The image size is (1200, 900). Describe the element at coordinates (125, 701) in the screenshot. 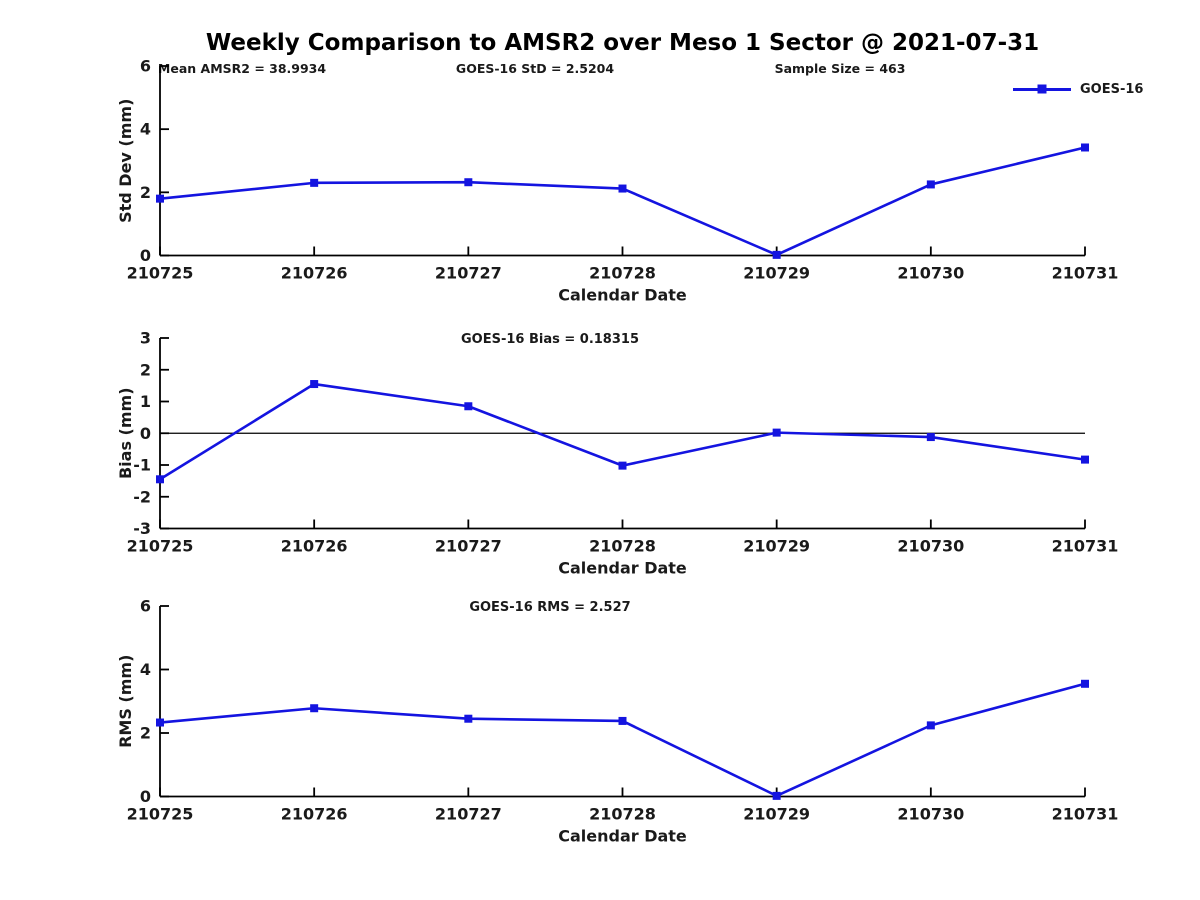

I see `y-axis-label: RMS (mm)` at that location.